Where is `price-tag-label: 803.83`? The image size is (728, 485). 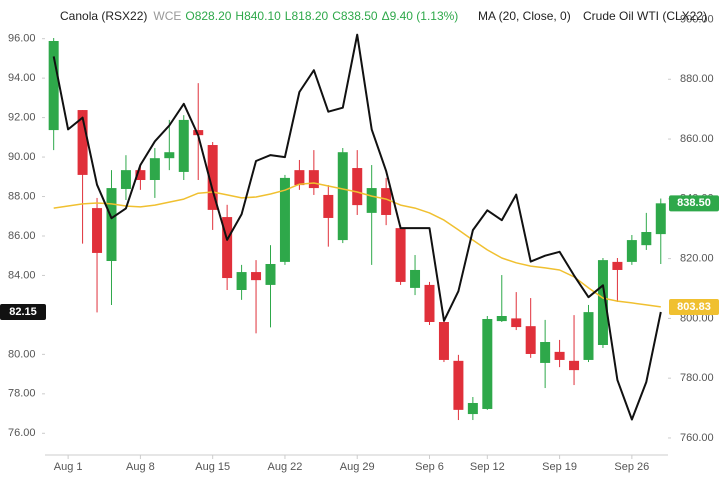 price-tag-label: 803.83 is located at coordinates (694, 307).